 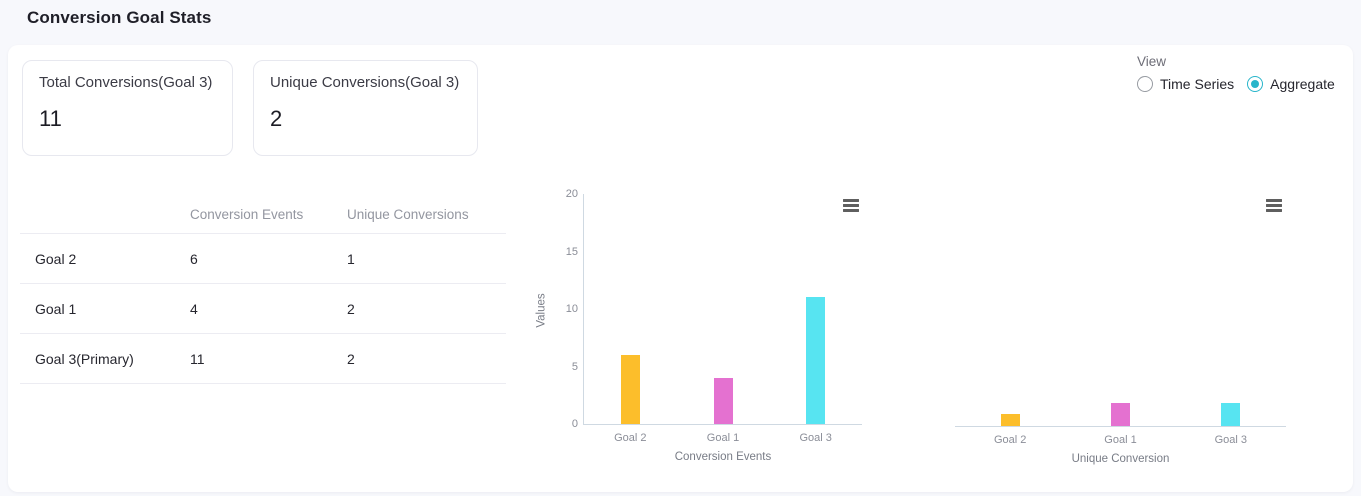 I want to click on cell-conversion-events: 11, so click(x=197, y=358).